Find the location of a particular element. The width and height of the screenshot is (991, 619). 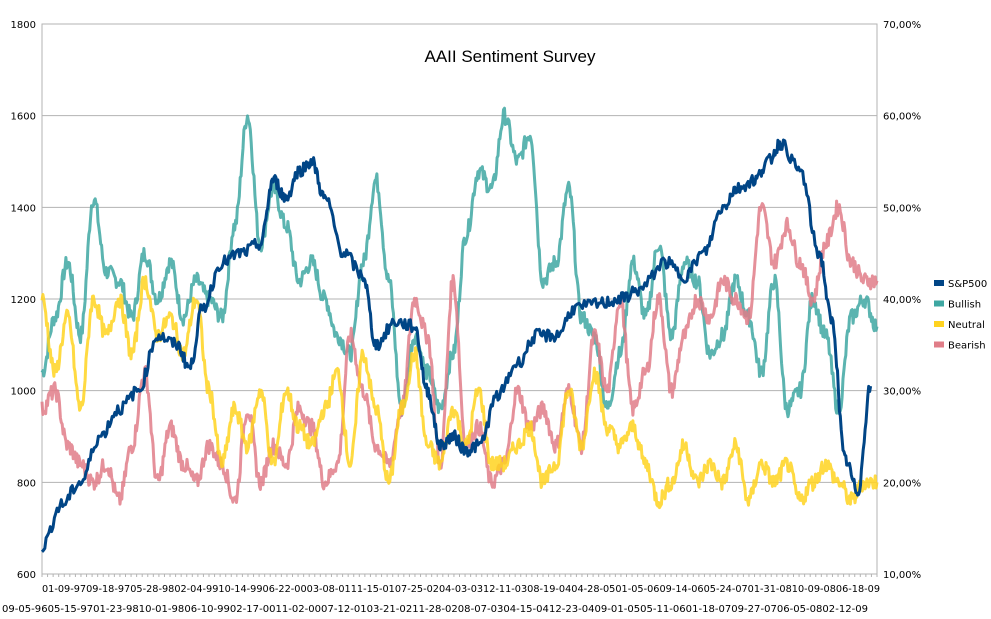

y-right-tick-label: 40,00% is located at coordinates (902, 300).